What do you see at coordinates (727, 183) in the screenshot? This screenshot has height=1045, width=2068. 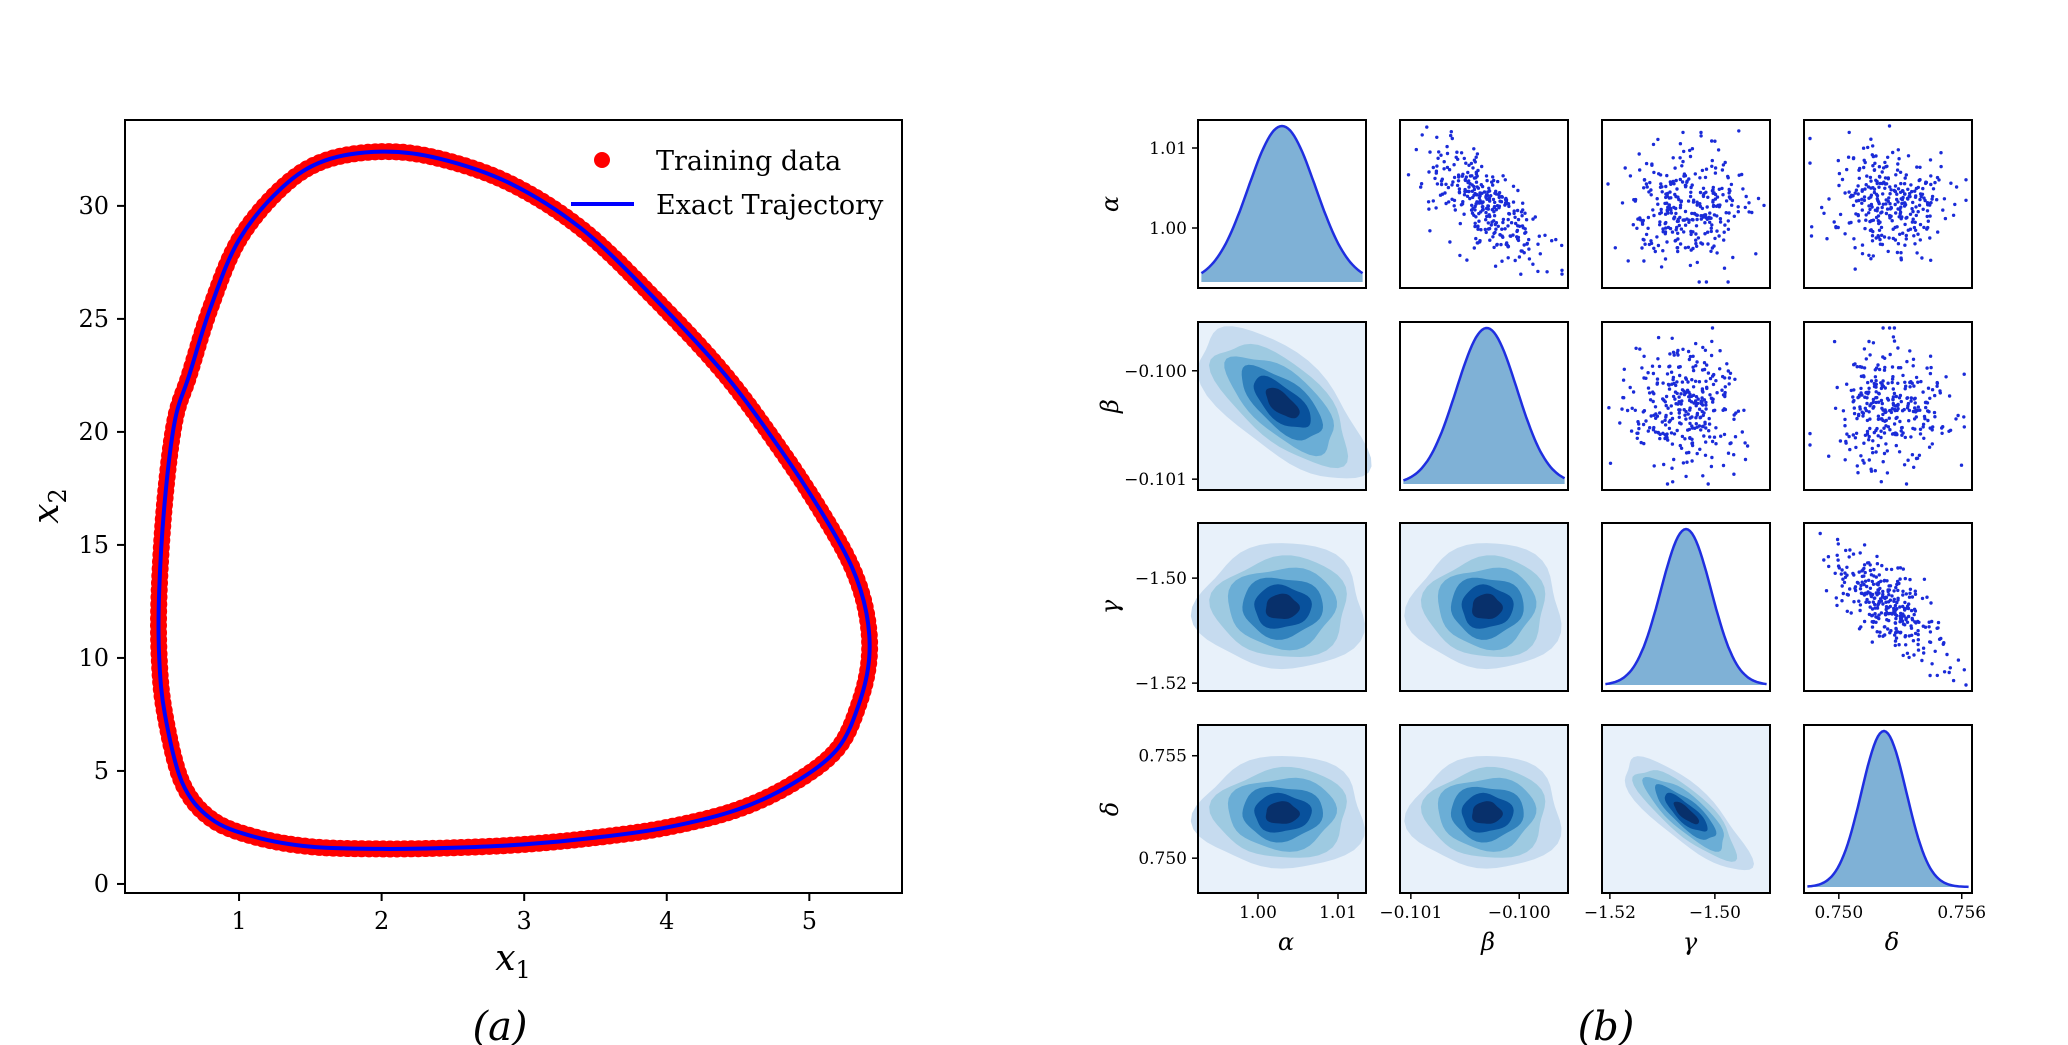 I see `legend: Training data Exact Trajectory` at bounding box center [727, 183].